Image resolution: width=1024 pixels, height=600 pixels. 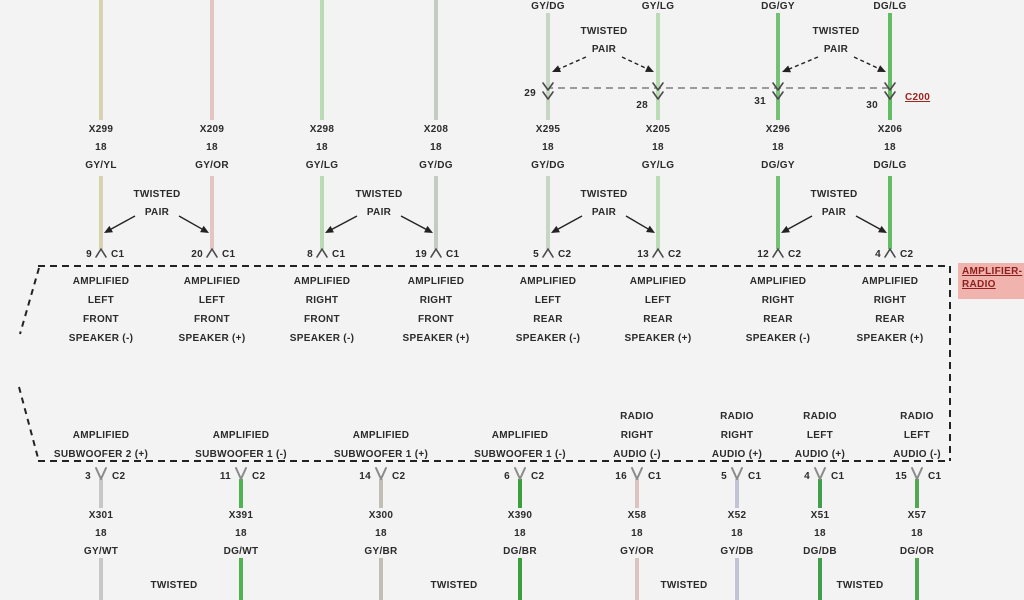 What do you see at coordinates (436, 129) in the screenshot?
I see `circuit-label: X208` at bounding box center [436, 129].